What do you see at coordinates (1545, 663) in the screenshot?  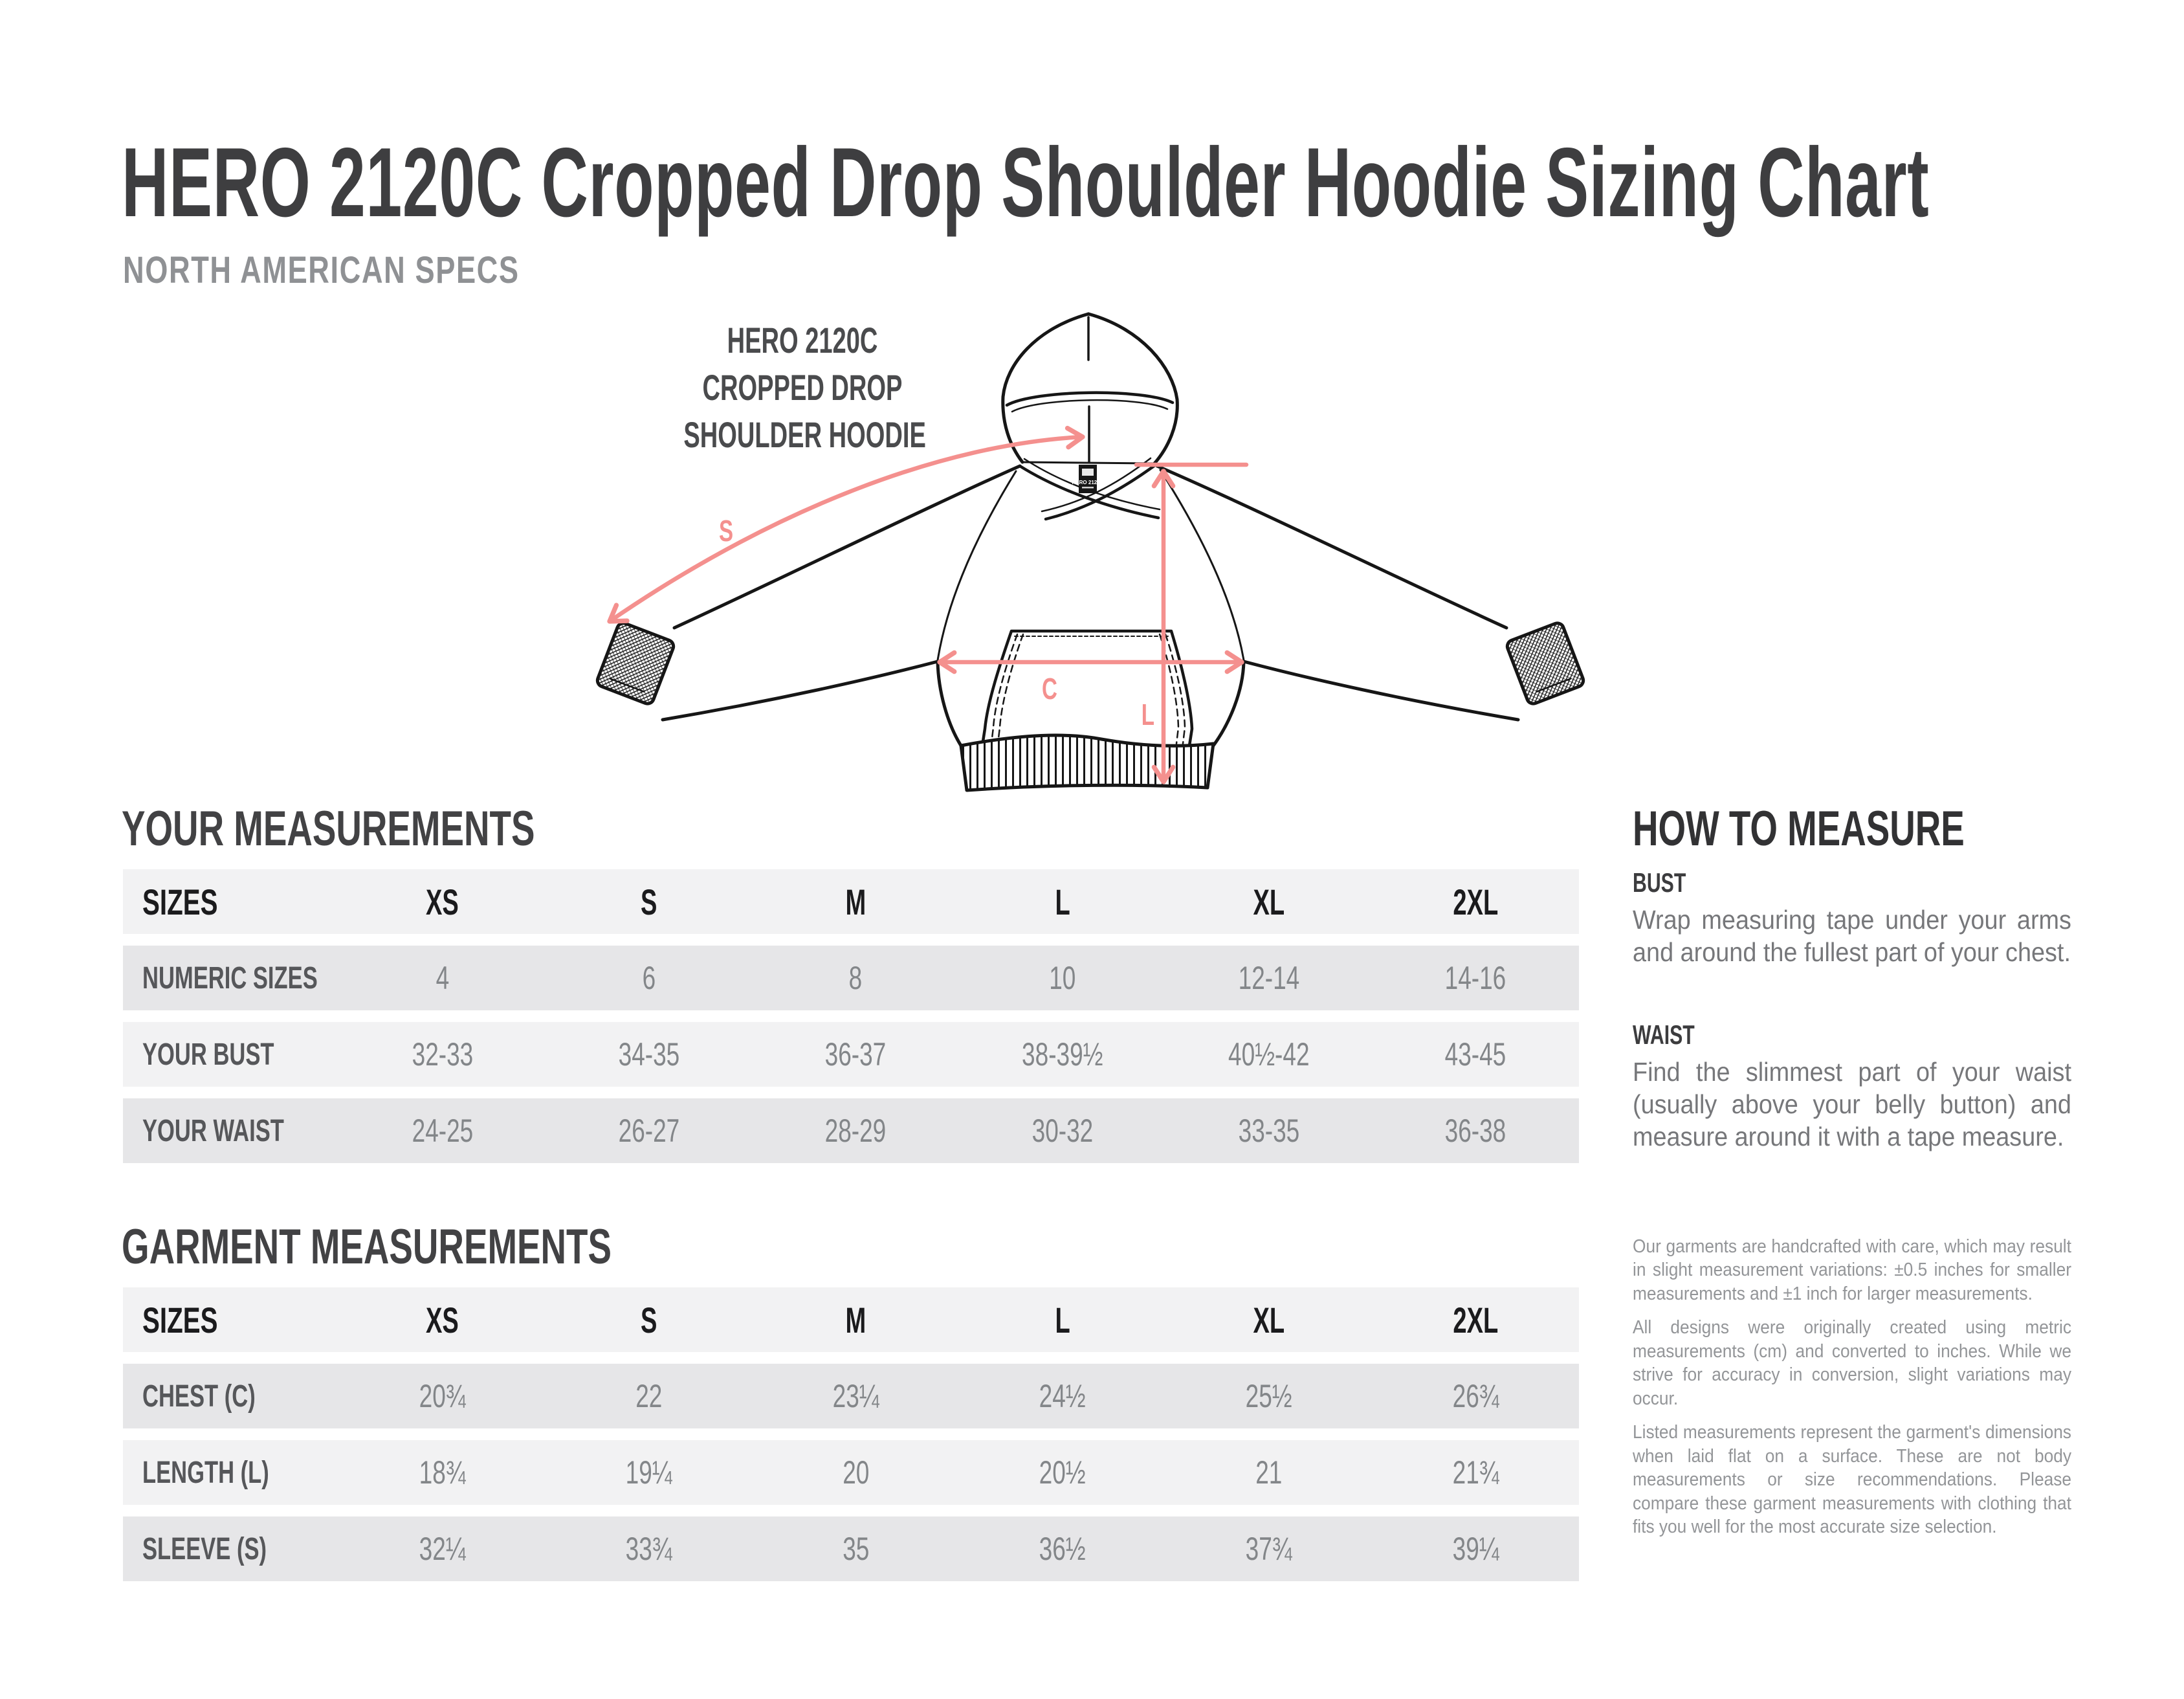 I see `cuff-right` at bounding box center [1545, 663].